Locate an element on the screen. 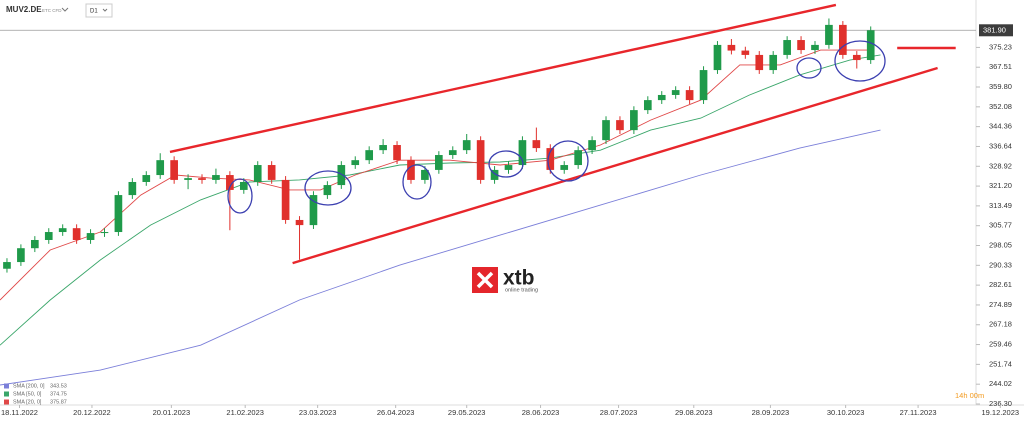 The height and width of the screenshot is (421, 1024). x-tick-label: 27.11.2023 is located at coordinates (918, 412).